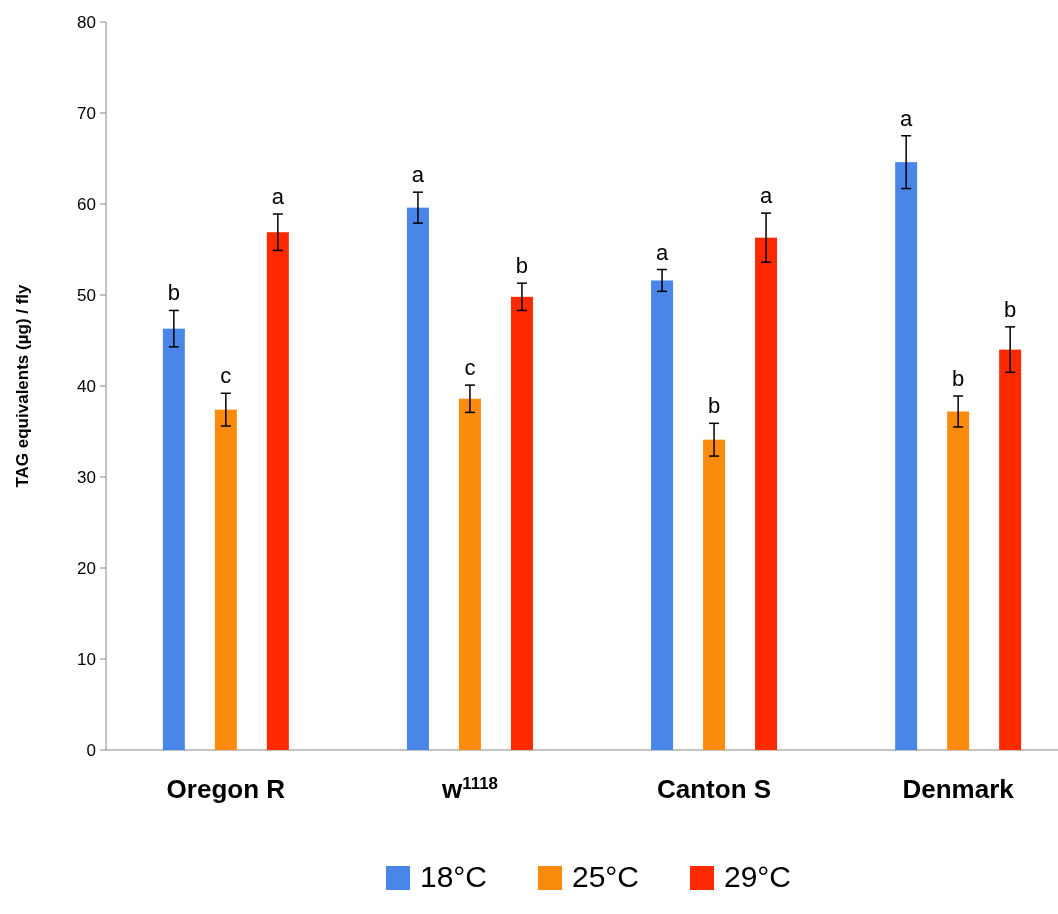 The height and width of the screenshot is (914, 1058). Describe the element at coordinates (714, 789) in the screenshot. I see `x-tick-label: Canton S` at that location.